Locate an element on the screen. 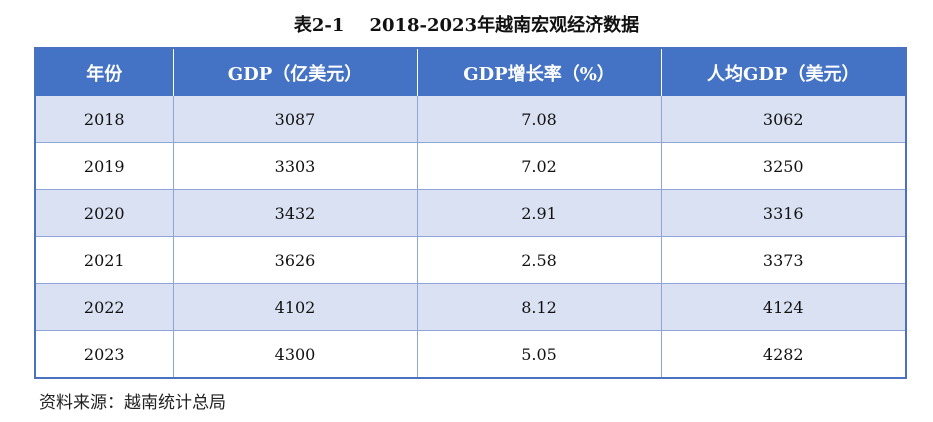 The width and height of the screenshot is (933, 422). cell-gdp-growth: 2.58 is located at coordinates (539, 260).